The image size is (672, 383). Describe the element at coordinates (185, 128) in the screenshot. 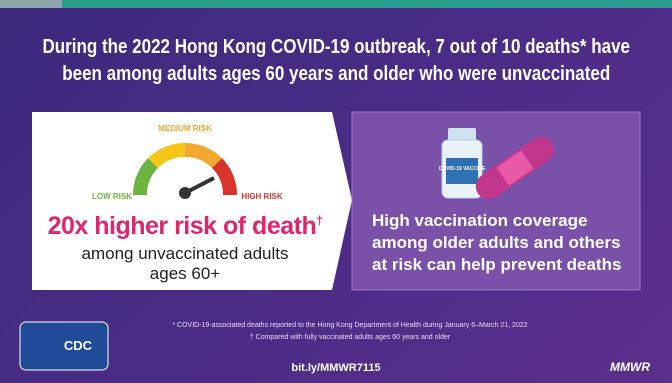

I see `gauge-label: MEDIUM RISK` at that location.